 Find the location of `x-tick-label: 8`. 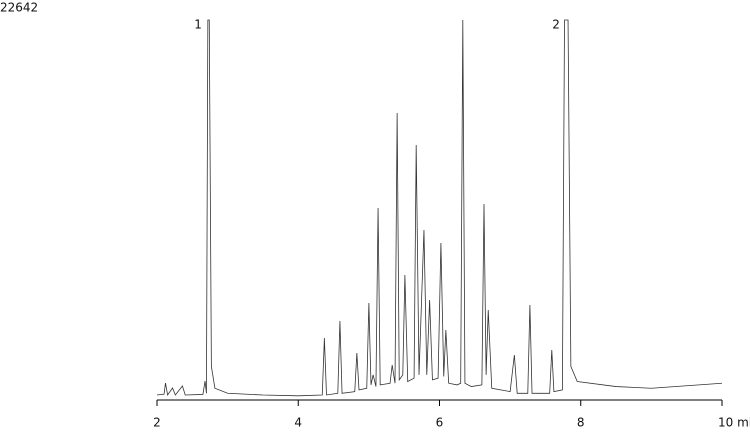

x-tick-label: 8 is located at coordinates (581, 423).